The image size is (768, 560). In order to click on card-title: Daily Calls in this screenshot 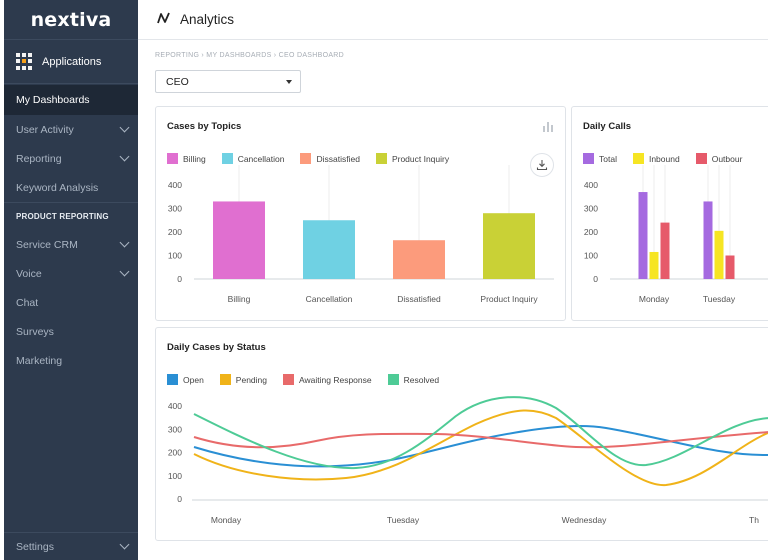, I will do `click(607, 126)`.